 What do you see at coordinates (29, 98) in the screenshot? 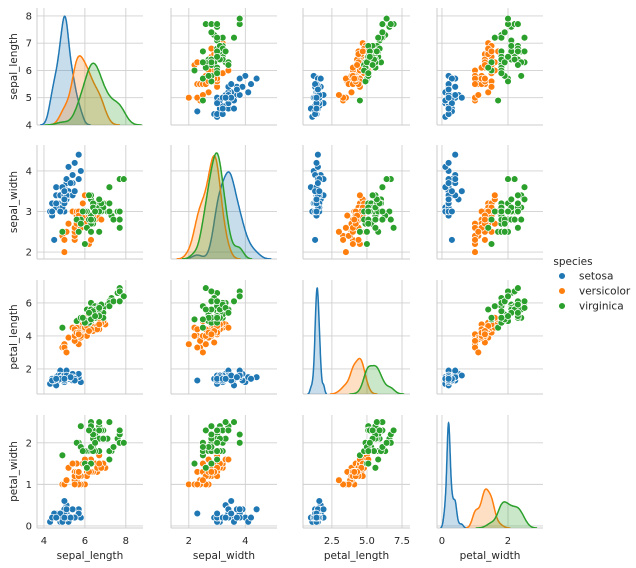
I see `y-tick-label: 5` at bounding box center [29, 98].